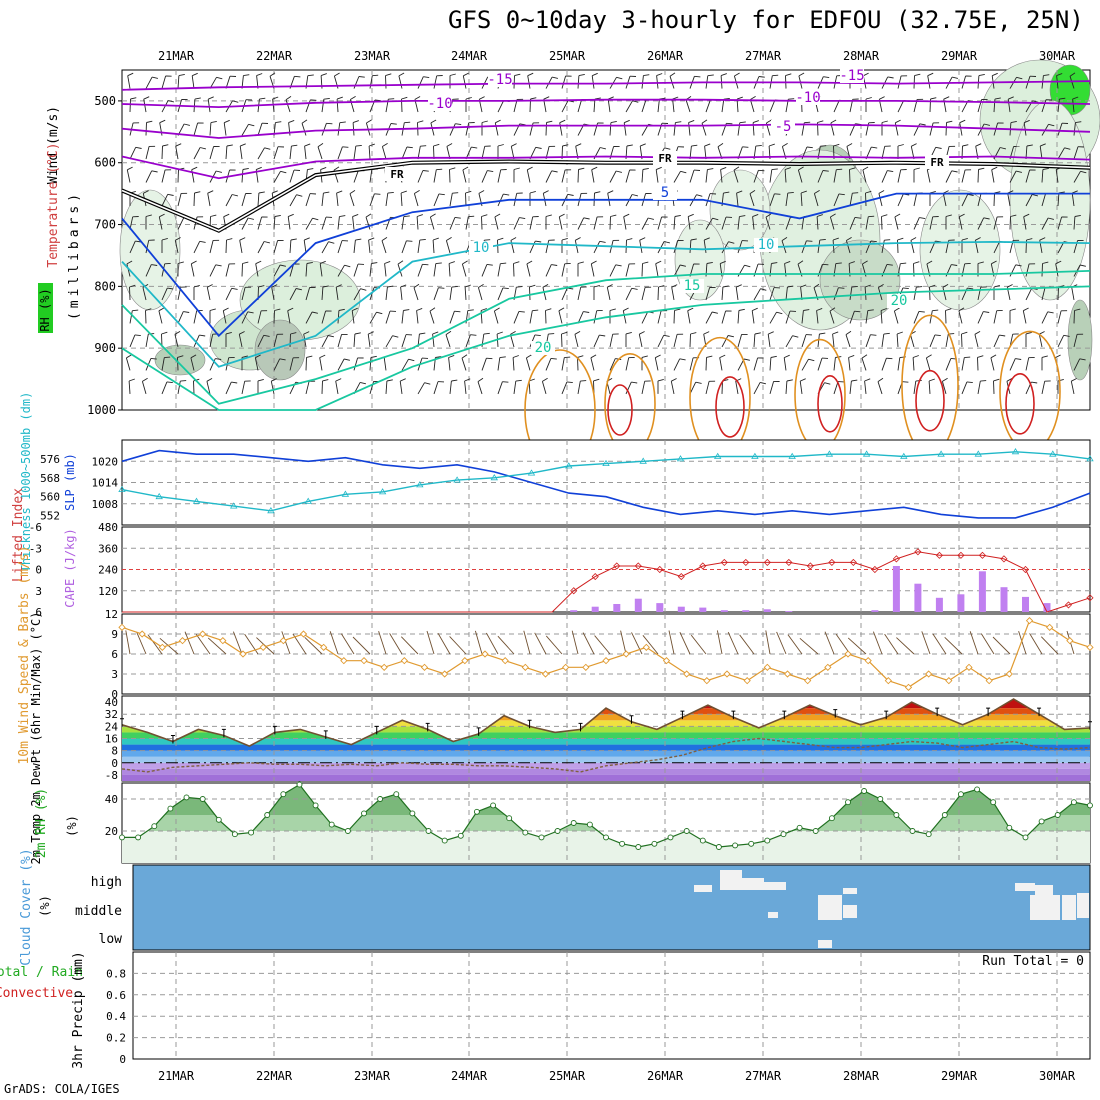 The image size is (1100, 1100). I want to click on contour-label-12: 20, so click(899, 301).